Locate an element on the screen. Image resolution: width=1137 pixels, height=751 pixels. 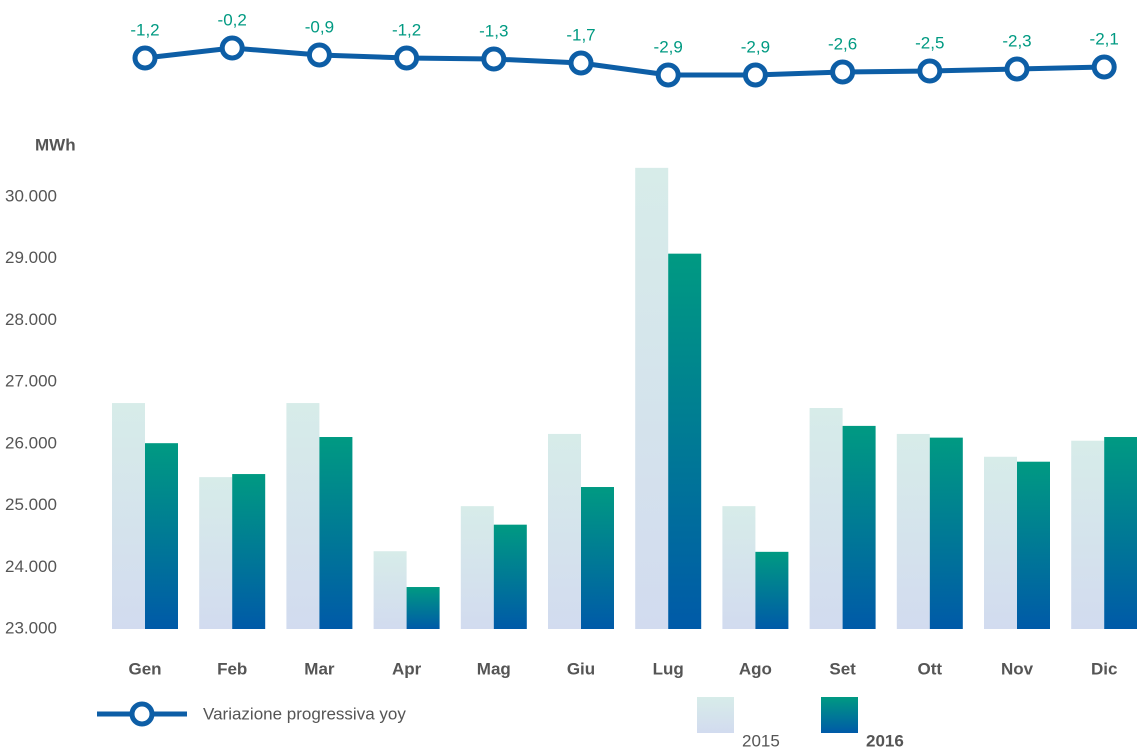
data-label: -2,5 is located at coordinates (929, 42).